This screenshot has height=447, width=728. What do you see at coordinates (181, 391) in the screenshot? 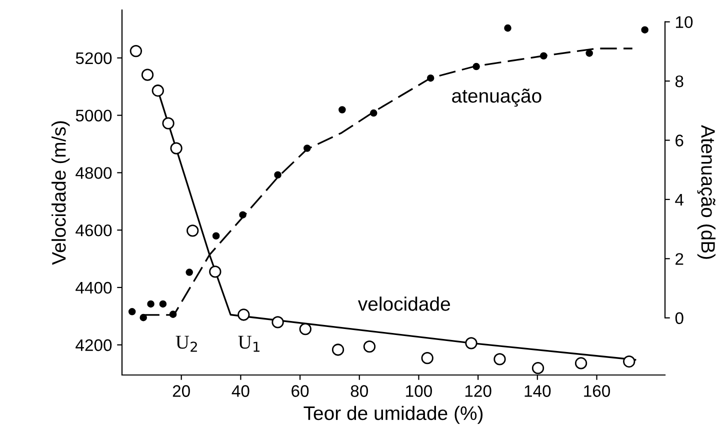
I see `x-tick-label: 20` at bounding box center [181, 391].